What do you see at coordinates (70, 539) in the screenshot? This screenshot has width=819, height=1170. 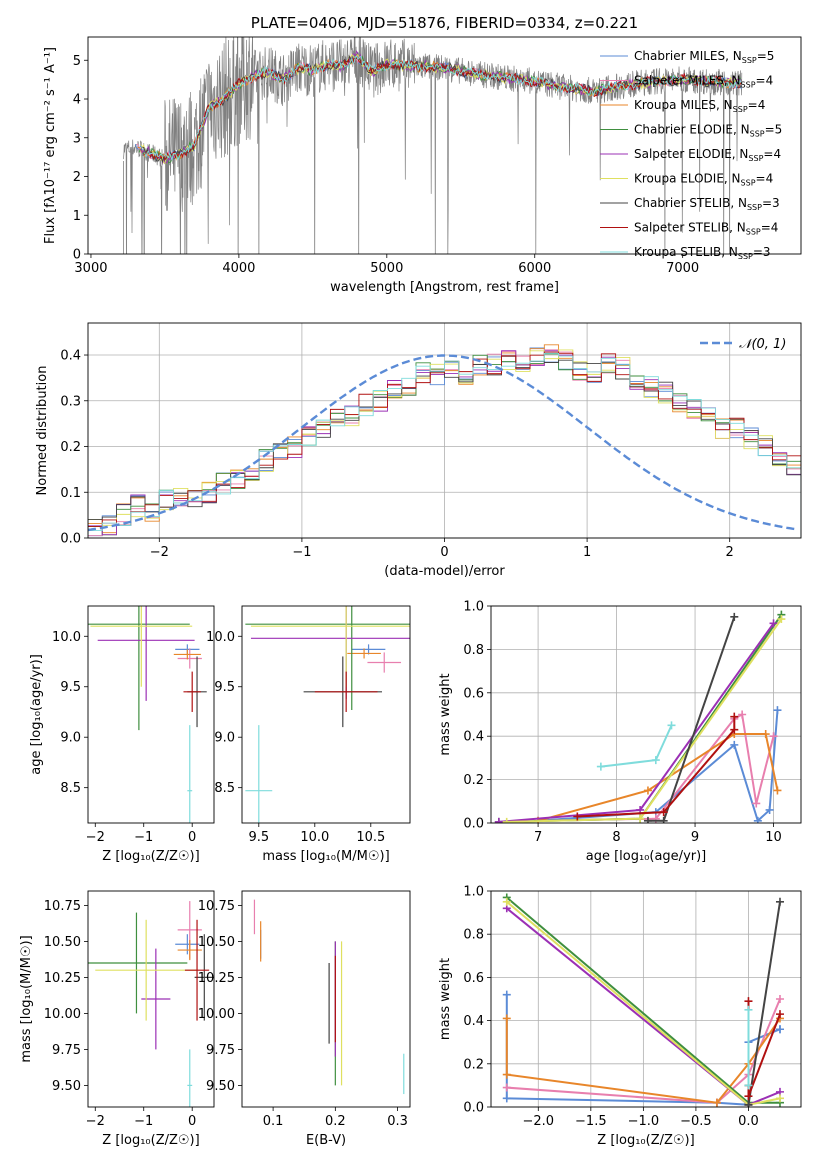 I see `y-tick-label: 0.0` at bounding box center [70, 539].